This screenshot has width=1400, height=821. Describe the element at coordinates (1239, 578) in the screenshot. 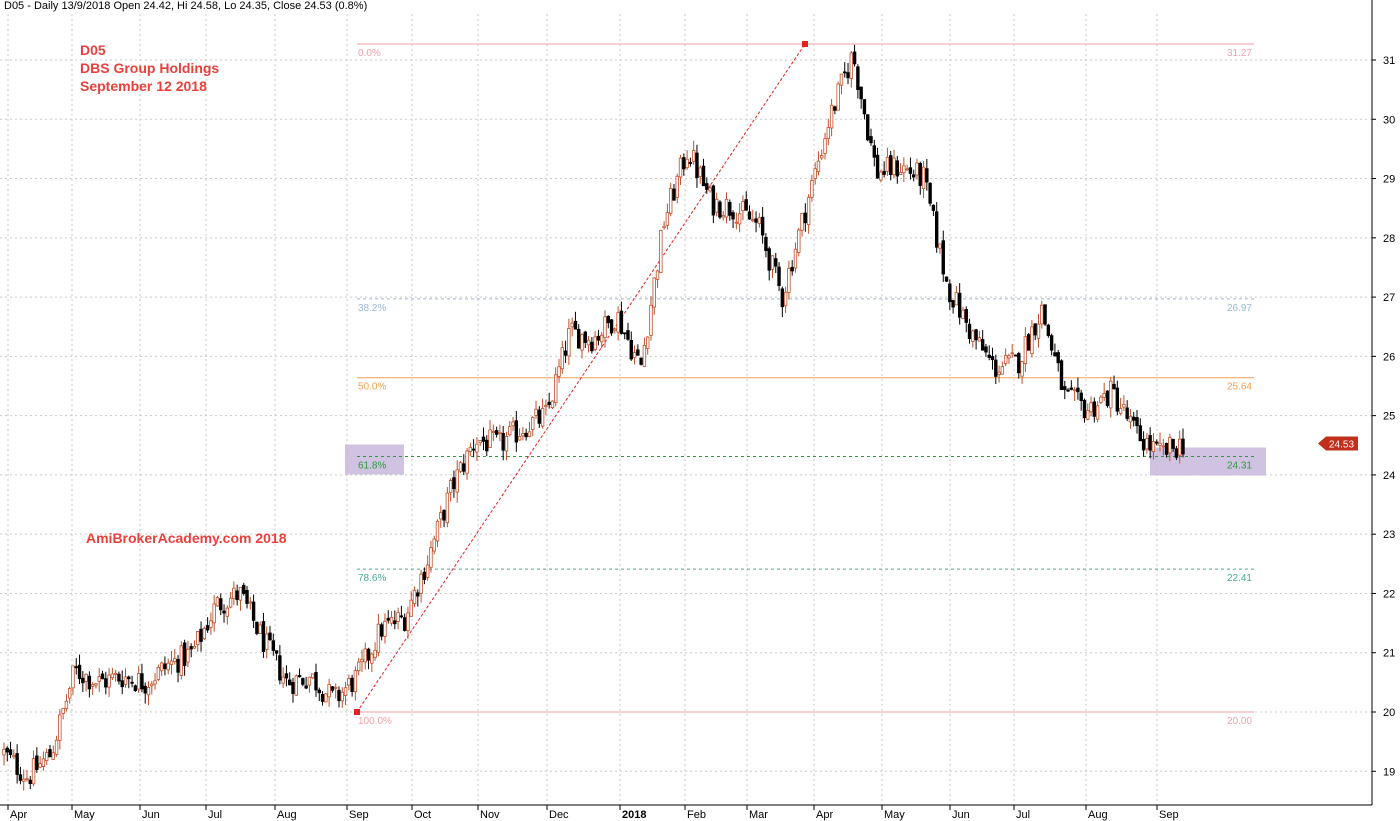

I see `fib-value-label: 22.41` at that location.